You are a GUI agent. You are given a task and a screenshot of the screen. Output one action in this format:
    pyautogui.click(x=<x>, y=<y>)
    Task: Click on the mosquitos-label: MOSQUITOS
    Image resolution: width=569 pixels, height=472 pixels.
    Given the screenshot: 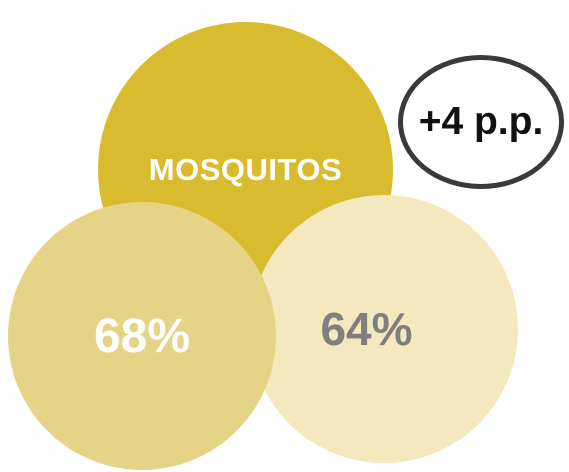 What is the action you would take?
    pyautogui.click(x=245, y=169)
    